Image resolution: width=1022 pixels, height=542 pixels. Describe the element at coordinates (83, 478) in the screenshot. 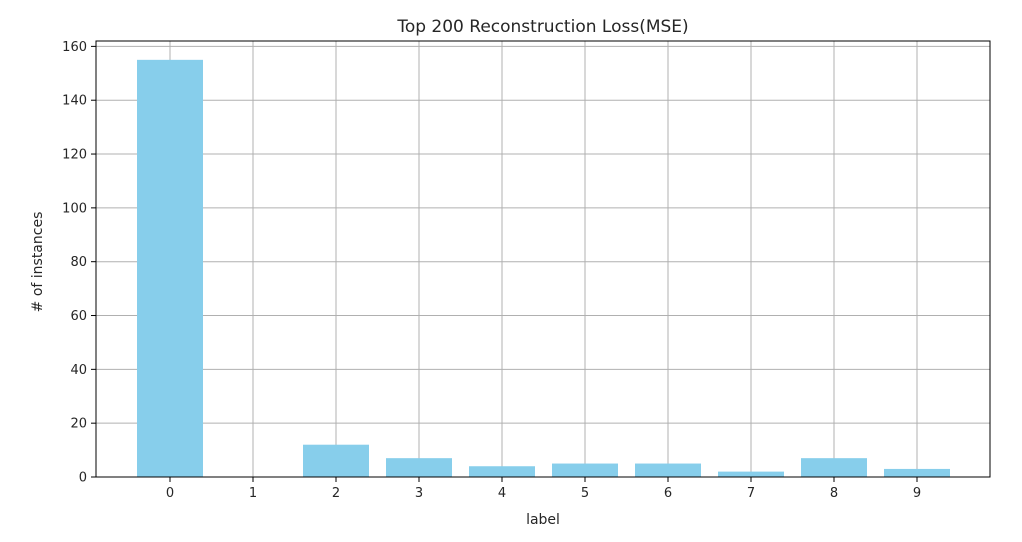

I see `y-tick-label: 0` at that location.